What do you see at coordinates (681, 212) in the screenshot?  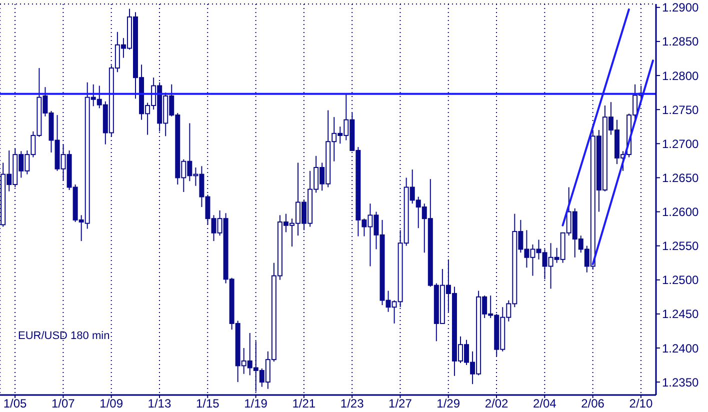 I see `y-tick-label: 1.2600` at bounding box center [681, 212].